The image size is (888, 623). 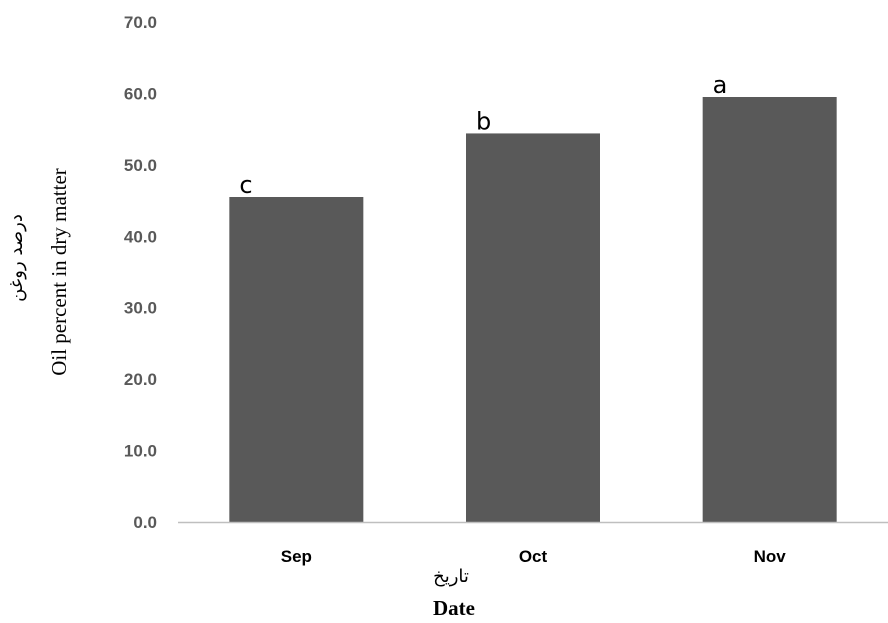 What do you see at coordinates (140, 22) in the screenshot?
I see `y-tick-label: 70.0` at bounding box center [140, 22].